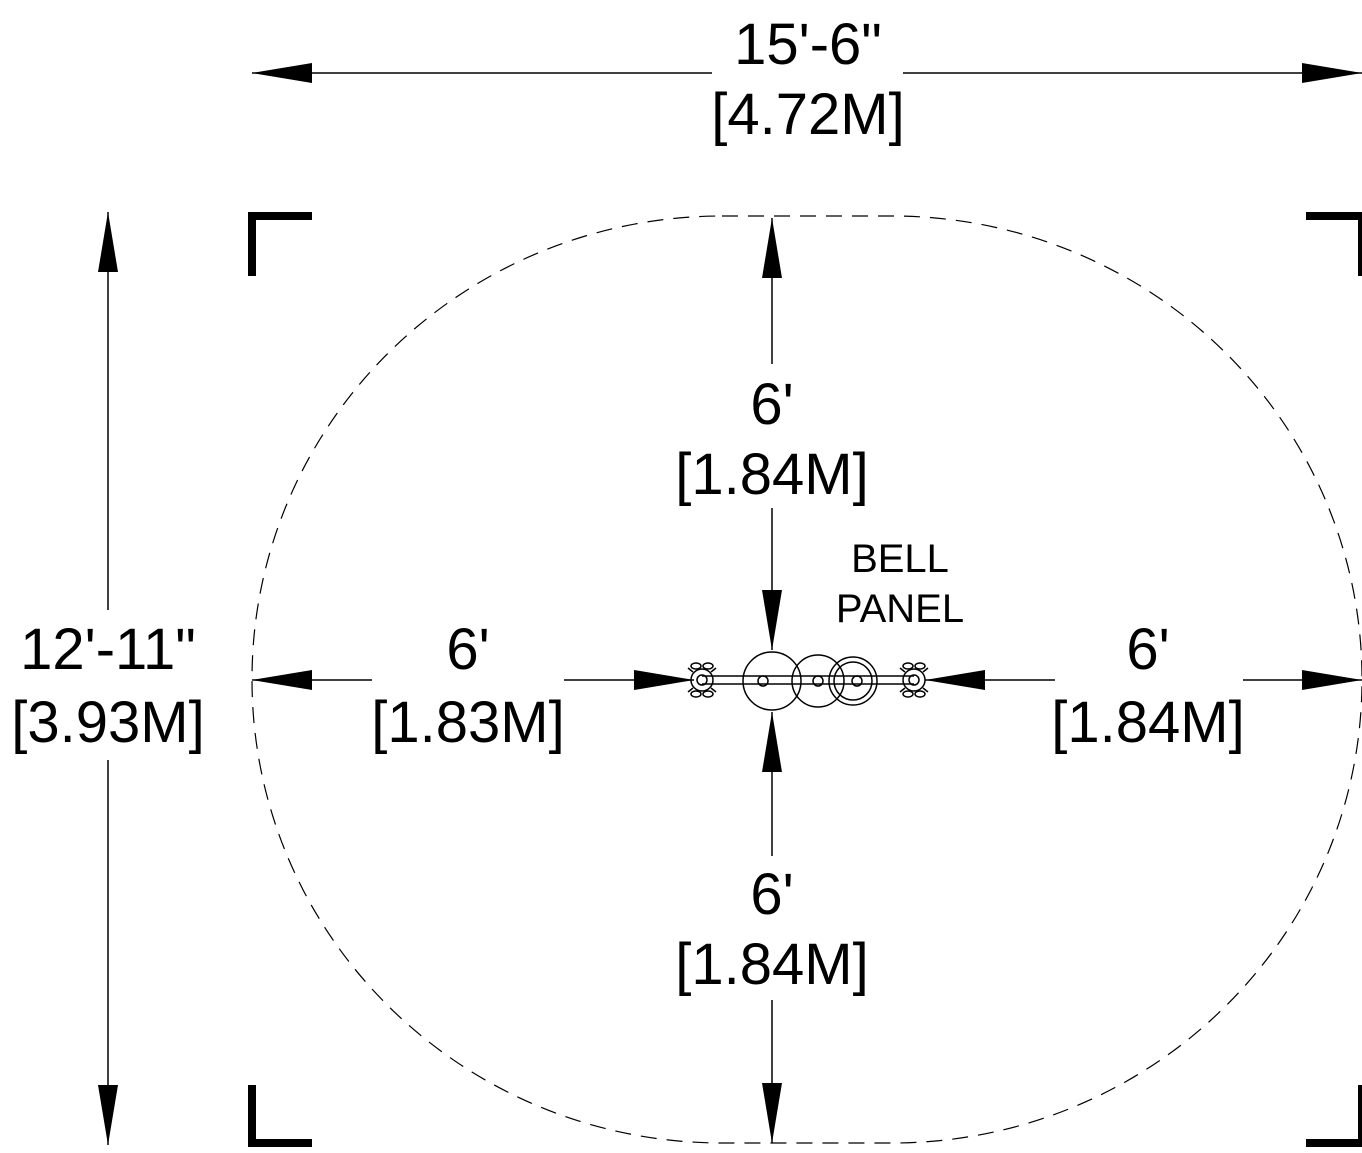 Image resolution: width=1362 pixels, height=1153 pixels. Describe the element at coordinates (1147, 722) in the screenshot. I see `clearance-right-metric: [1.84M]` at that location.